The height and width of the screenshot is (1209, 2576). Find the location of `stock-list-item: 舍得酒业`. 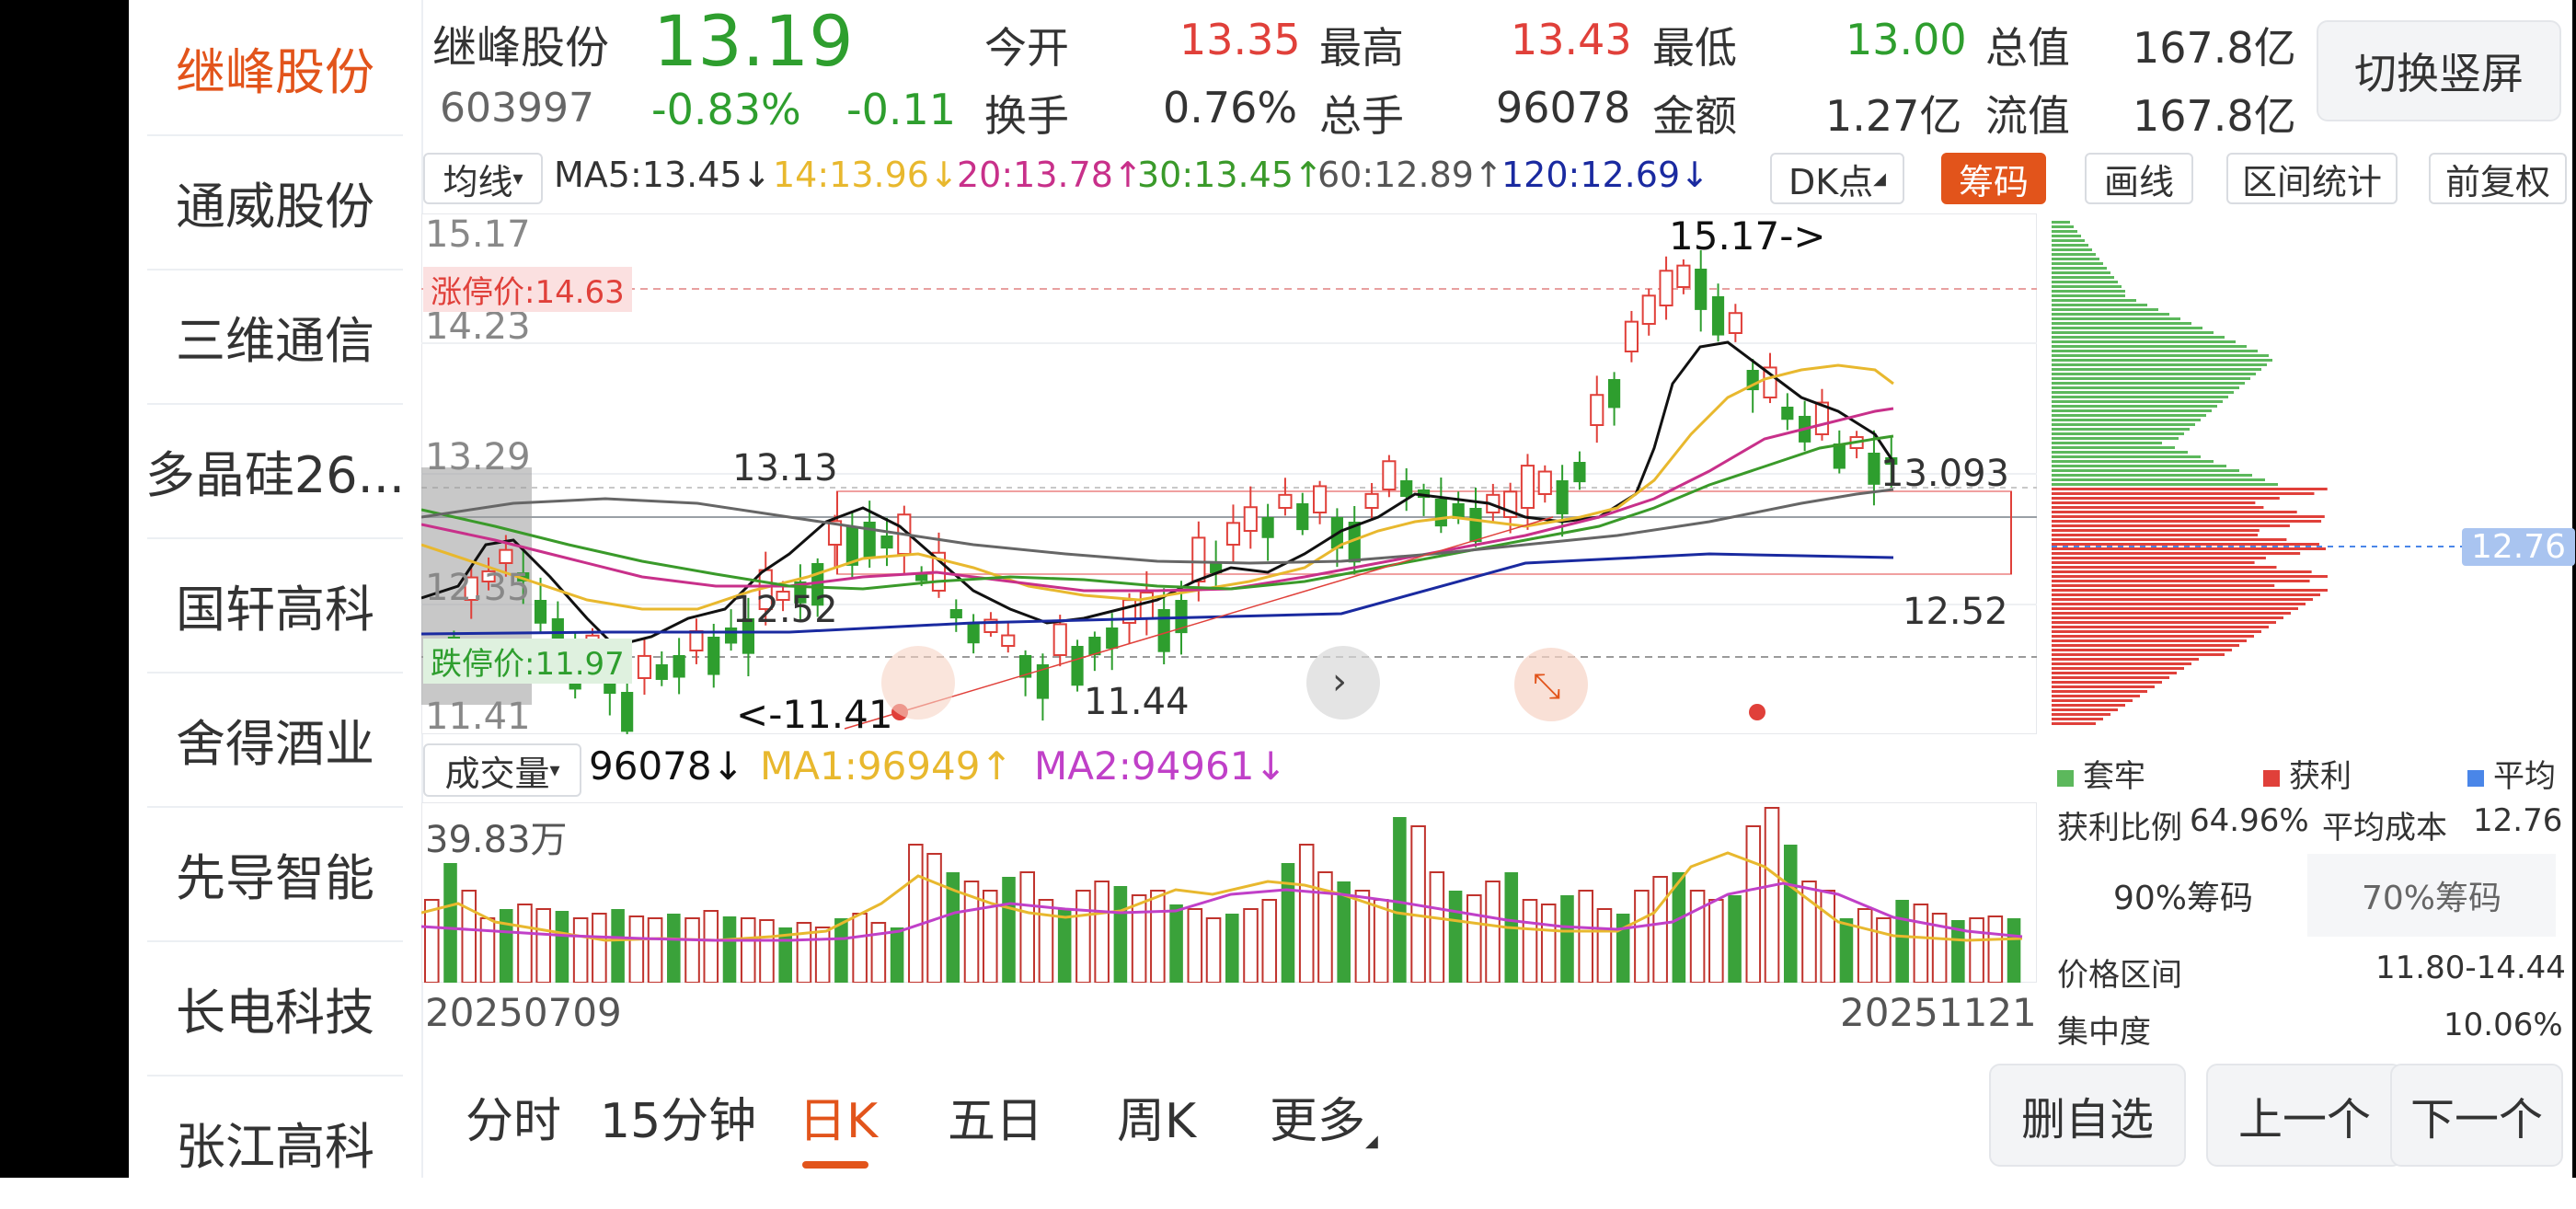

stock-list-item: 舍得酒业 is located at coordinates (275, 740).